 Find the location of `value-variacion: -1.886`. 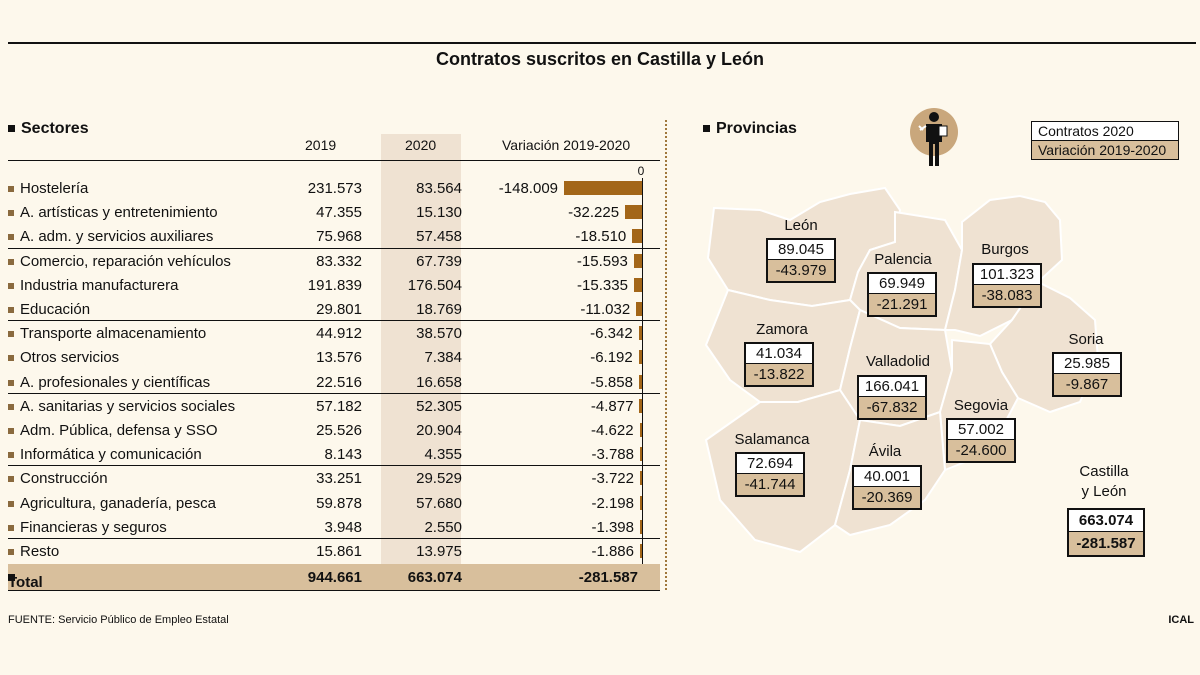

value-variacion: -1.886 is located at coordinates (612, 551).